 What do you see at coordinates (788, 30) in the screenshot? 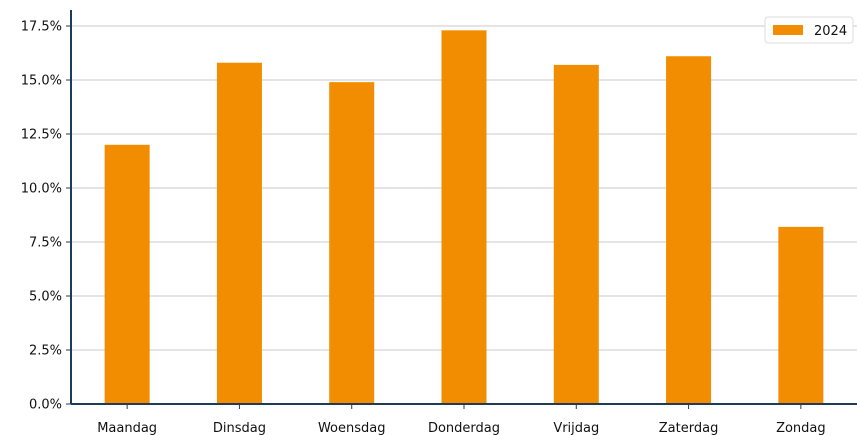
I see `legend-swatch` at bounding box center [788, 30].